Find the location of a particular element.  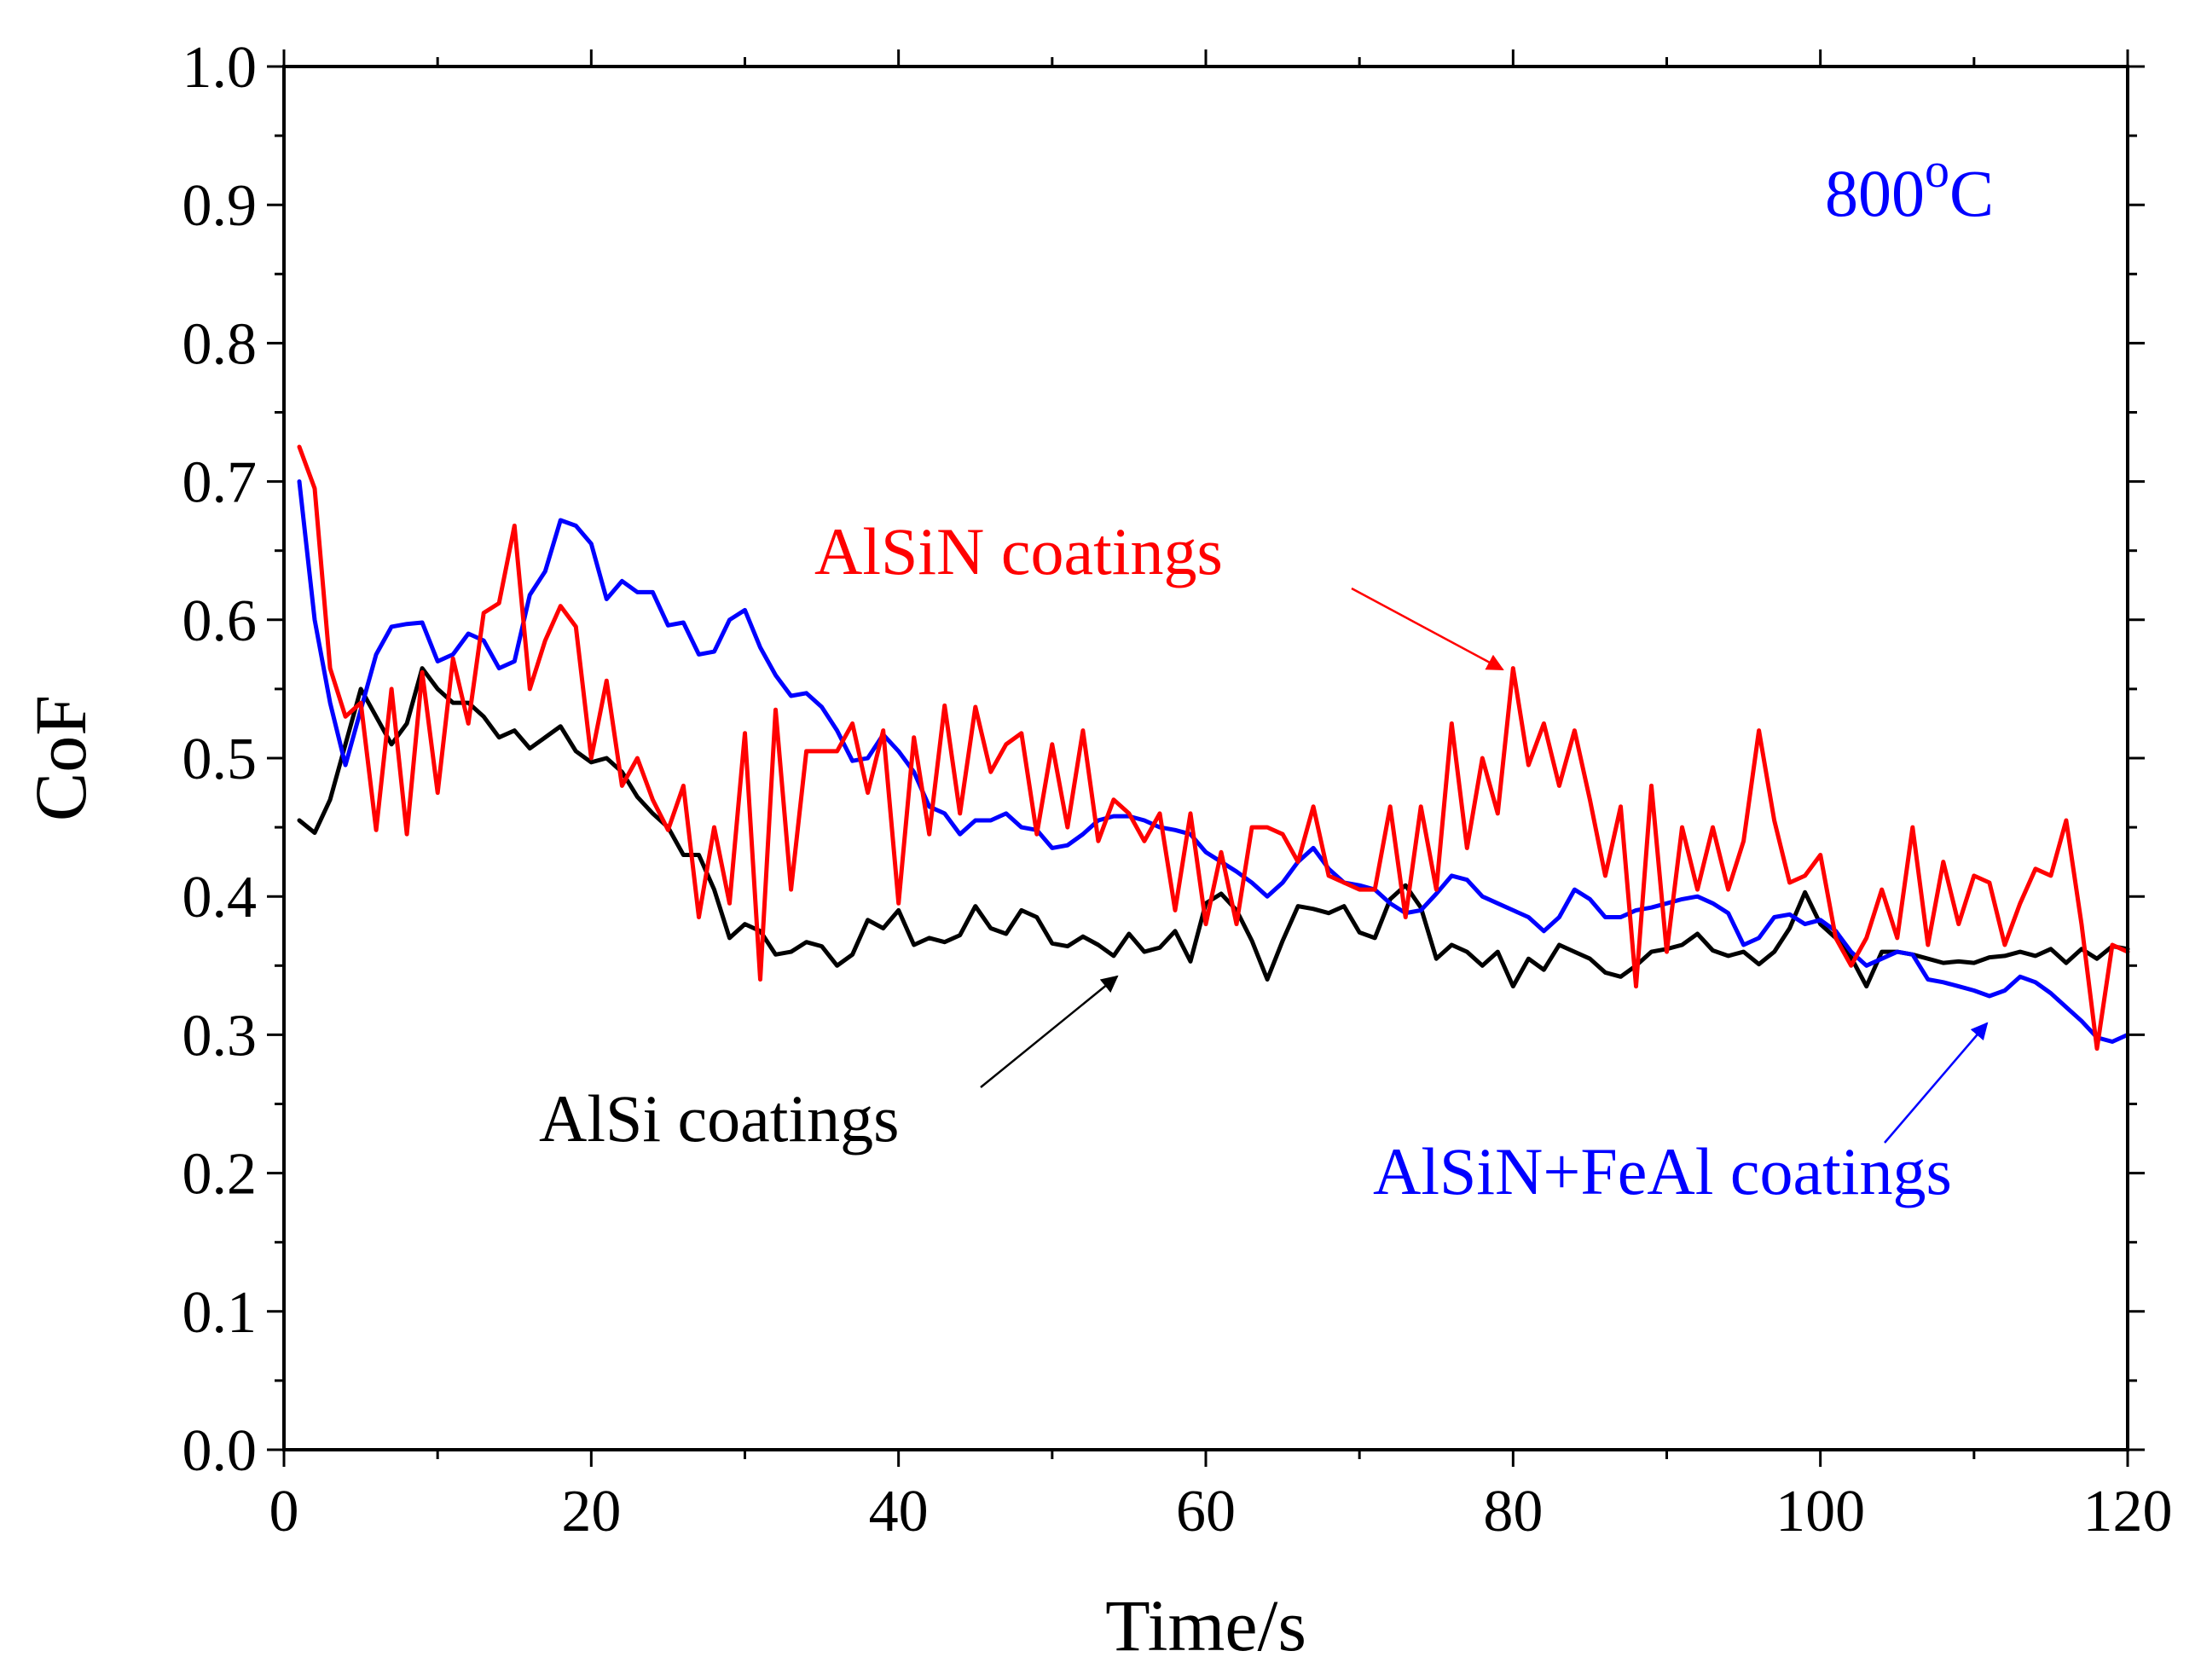

y-tick-label: 0.3 is located at coordinates (220, 1036).